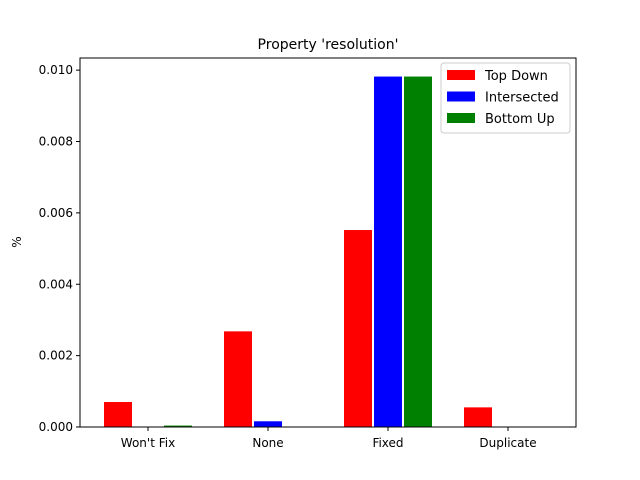 The image size is (640, 480). What do you see at coordinates (56, 142) in the screenshot?
I see `y-tick-label: 0.008` at bounding box center [56, 142].